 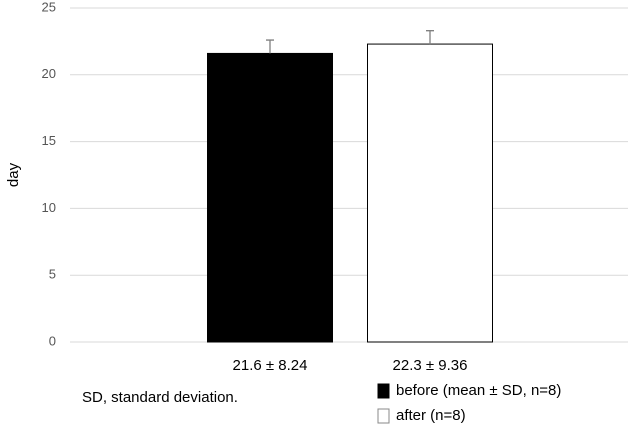 What do you see at coordinates (52, 340) in the screenshot?
I see `y-tick-label: 0` at bounding box center [52, 340].